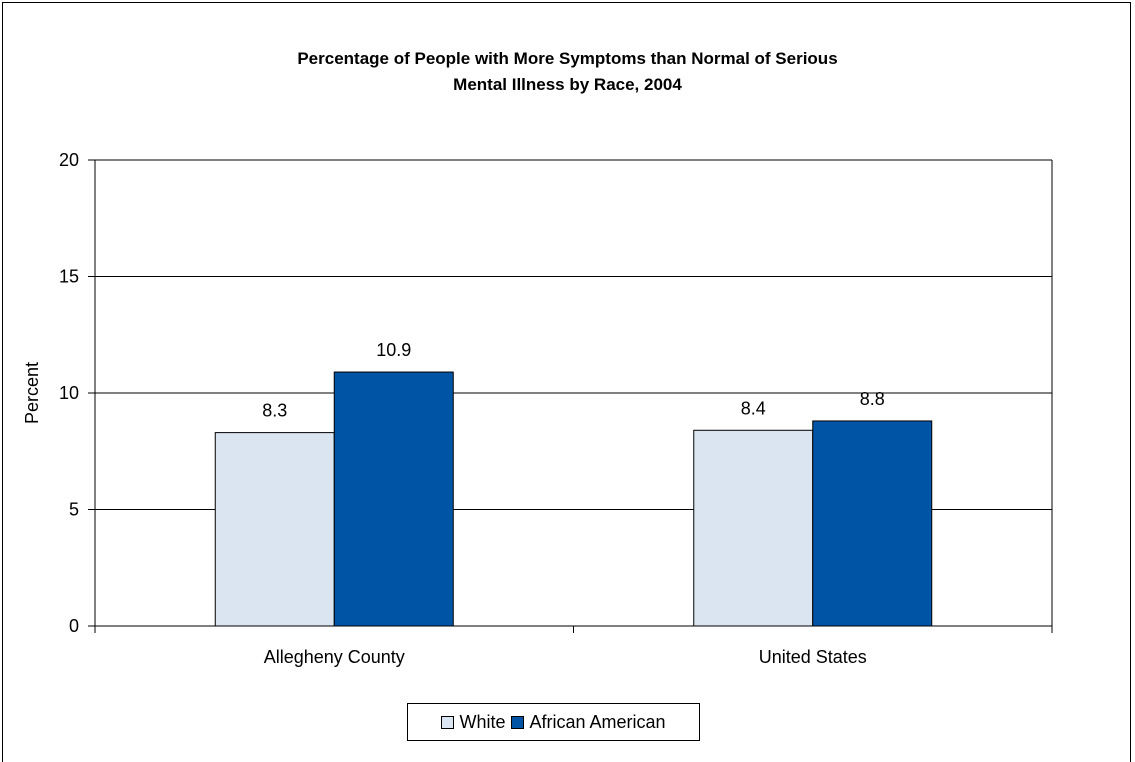 The image size is (1135, 762). What do you see at coordinates (74, 626) in the screenshot?
I see `y-tick-label: 0` at bounding box center [74, 626].